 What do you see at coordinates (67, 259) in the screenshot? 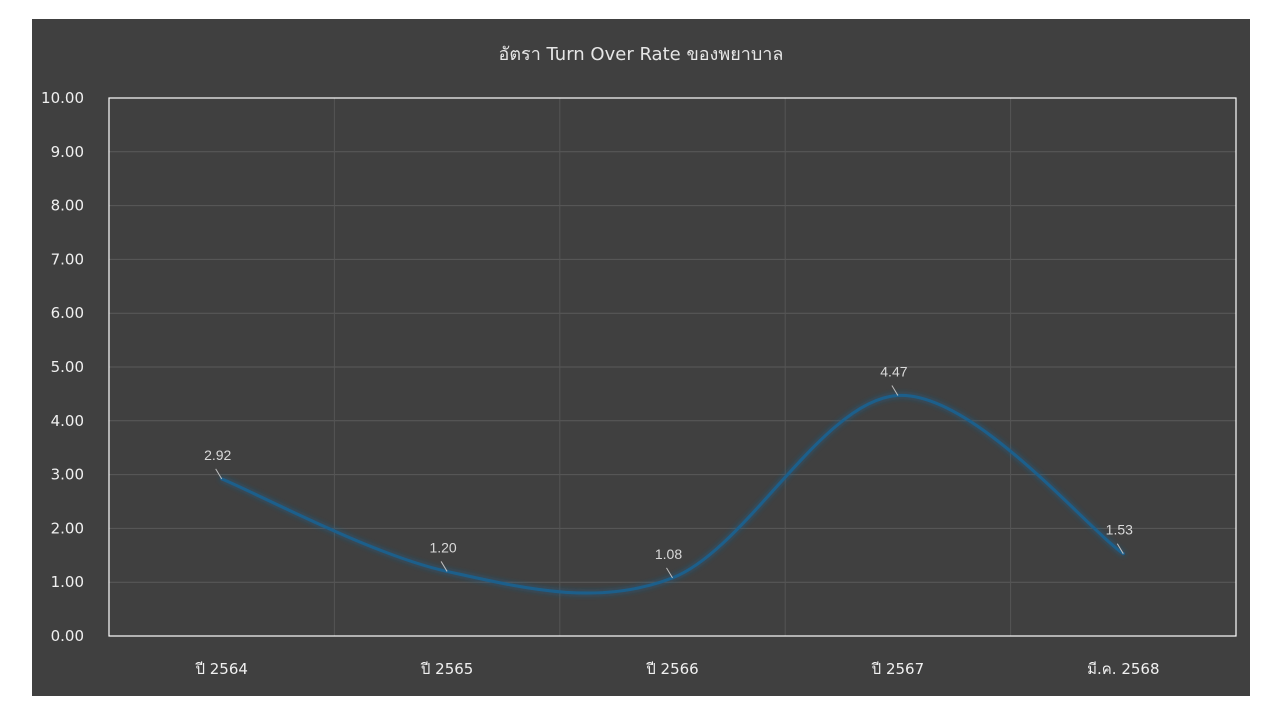
I see `y-tick-label: 7.00` at bounding box center [67, 259].